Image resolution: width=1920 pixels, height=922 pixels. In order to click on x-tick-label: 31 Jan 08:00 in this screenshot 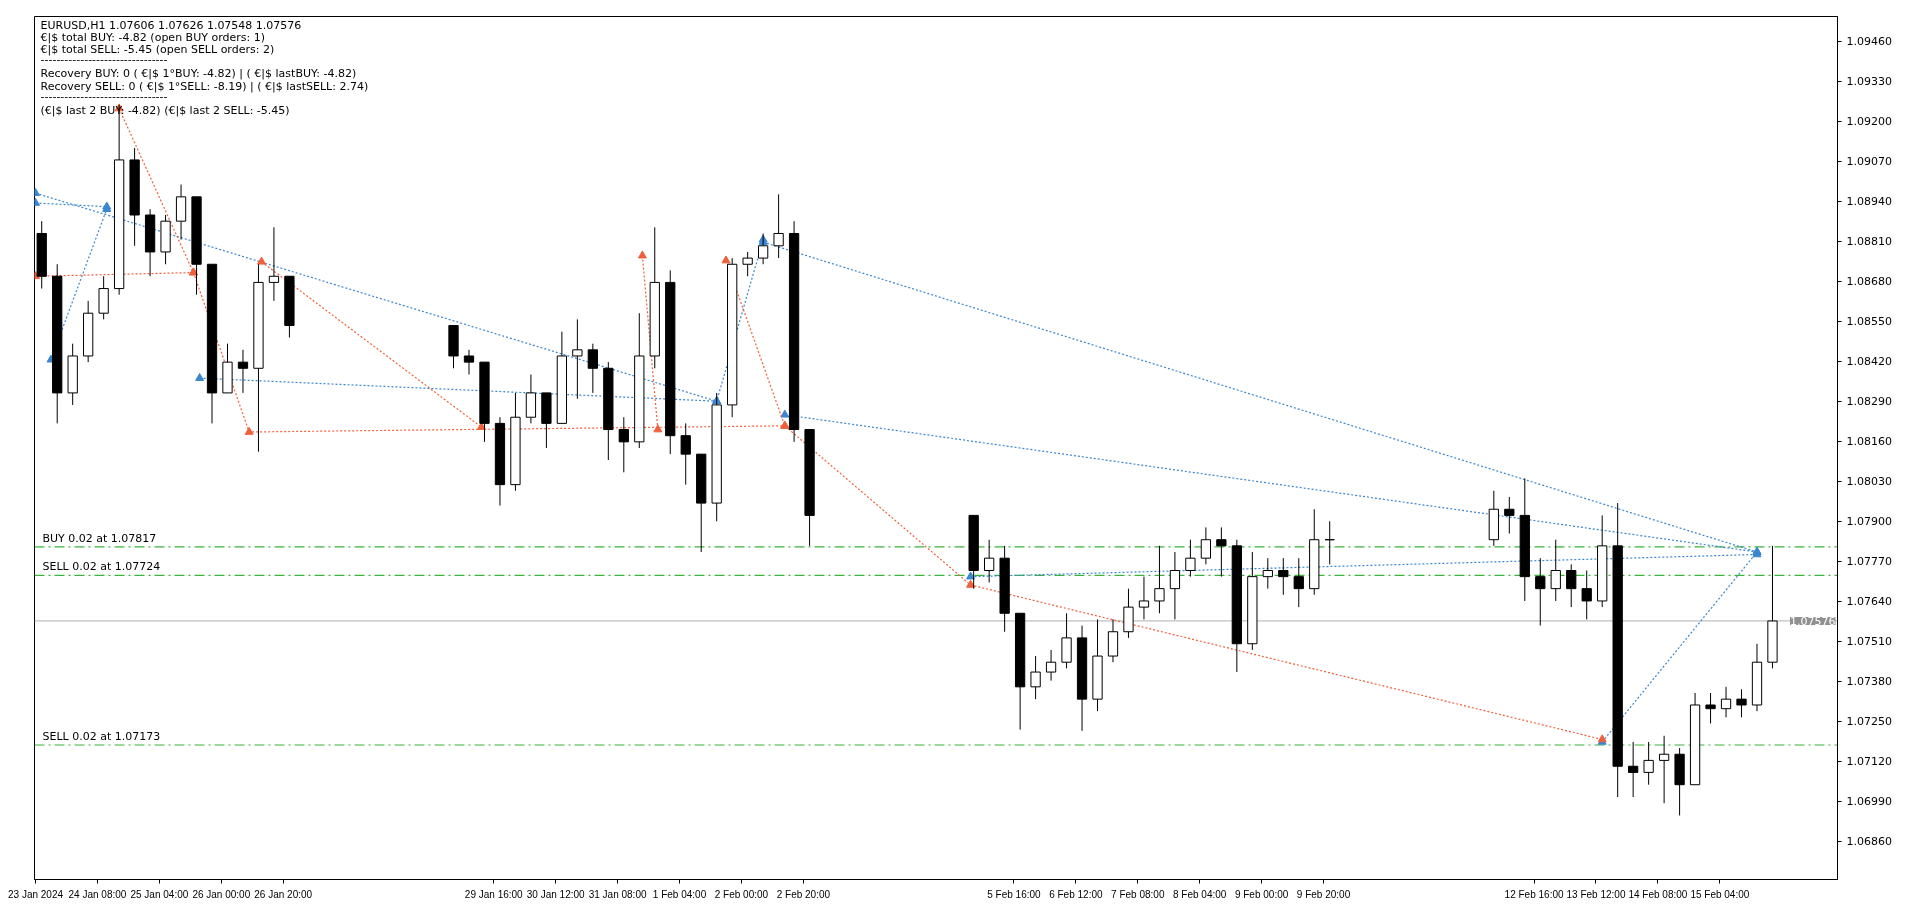, I will do `click(617, 894)`.